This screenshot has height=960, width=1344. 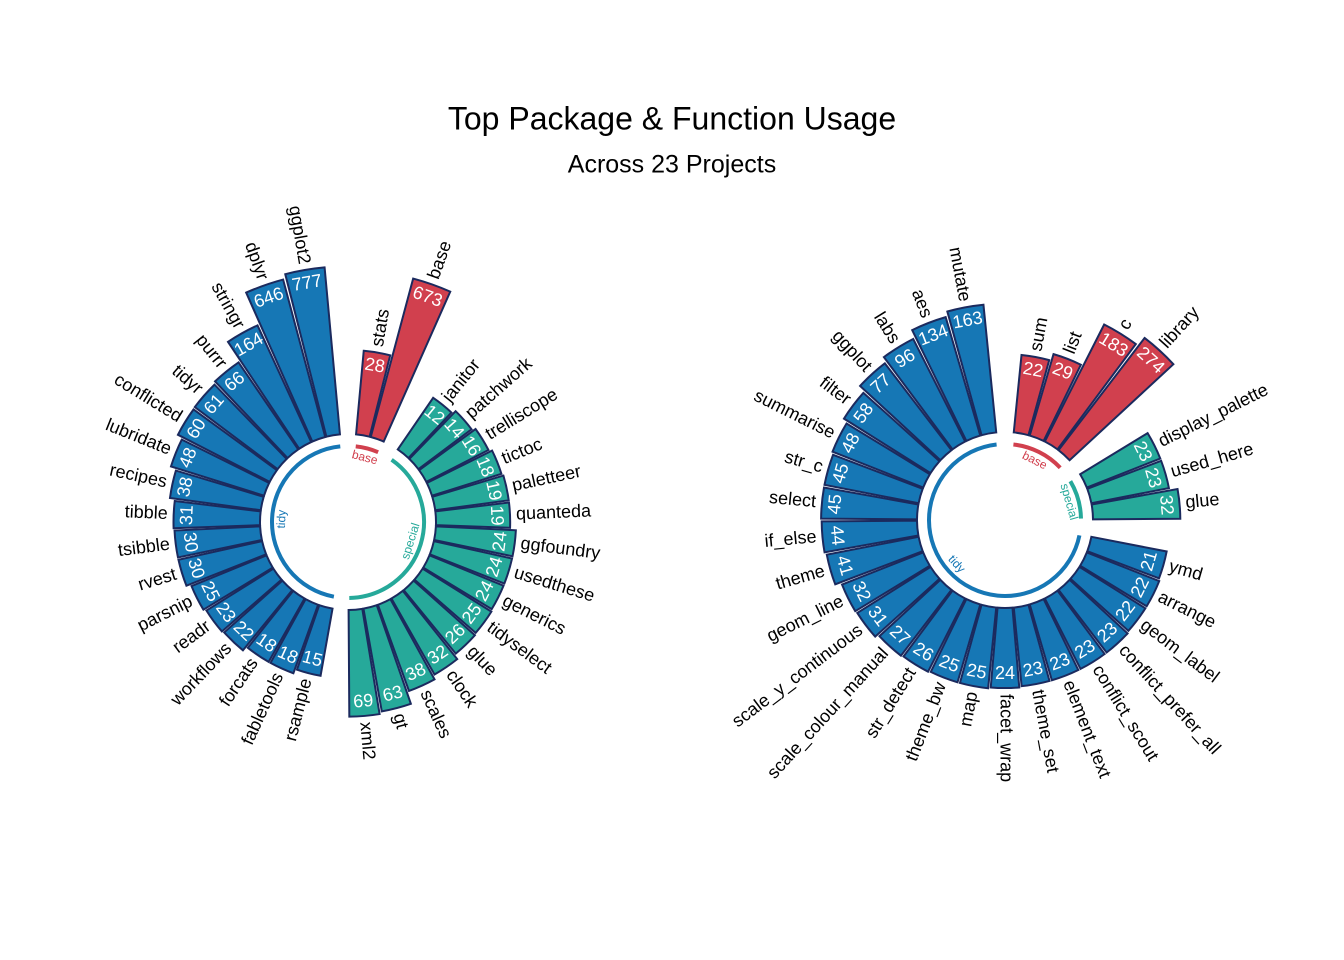 What do you see at coordinates (672, 118) in the screenshot?
I see `chart-title: Top Package & Function Usage` at bounding box center [672, 118].